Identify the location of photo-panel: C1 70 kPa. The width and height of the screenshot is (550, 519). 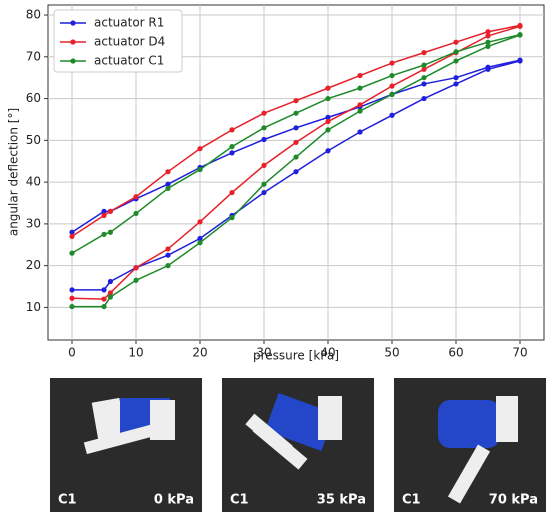
(470, 445).